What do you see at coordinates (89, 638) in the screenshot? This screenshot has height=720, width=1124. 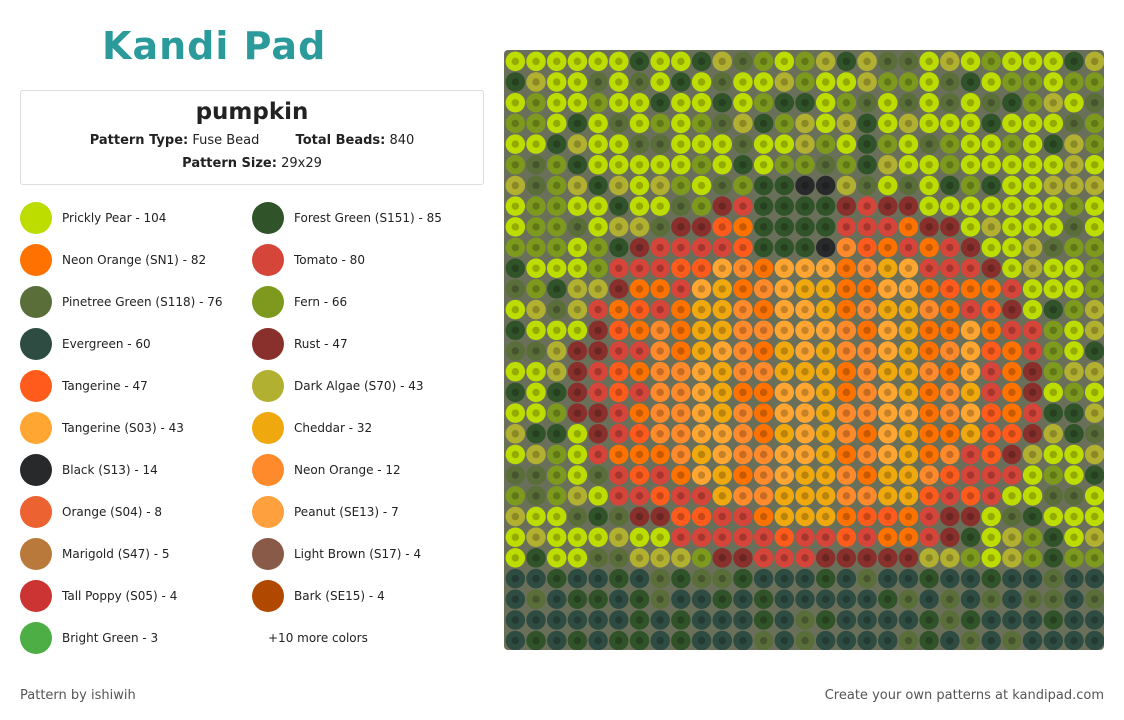 I see `color-item: Bright Green - 3` at bounding box center [89, 638].